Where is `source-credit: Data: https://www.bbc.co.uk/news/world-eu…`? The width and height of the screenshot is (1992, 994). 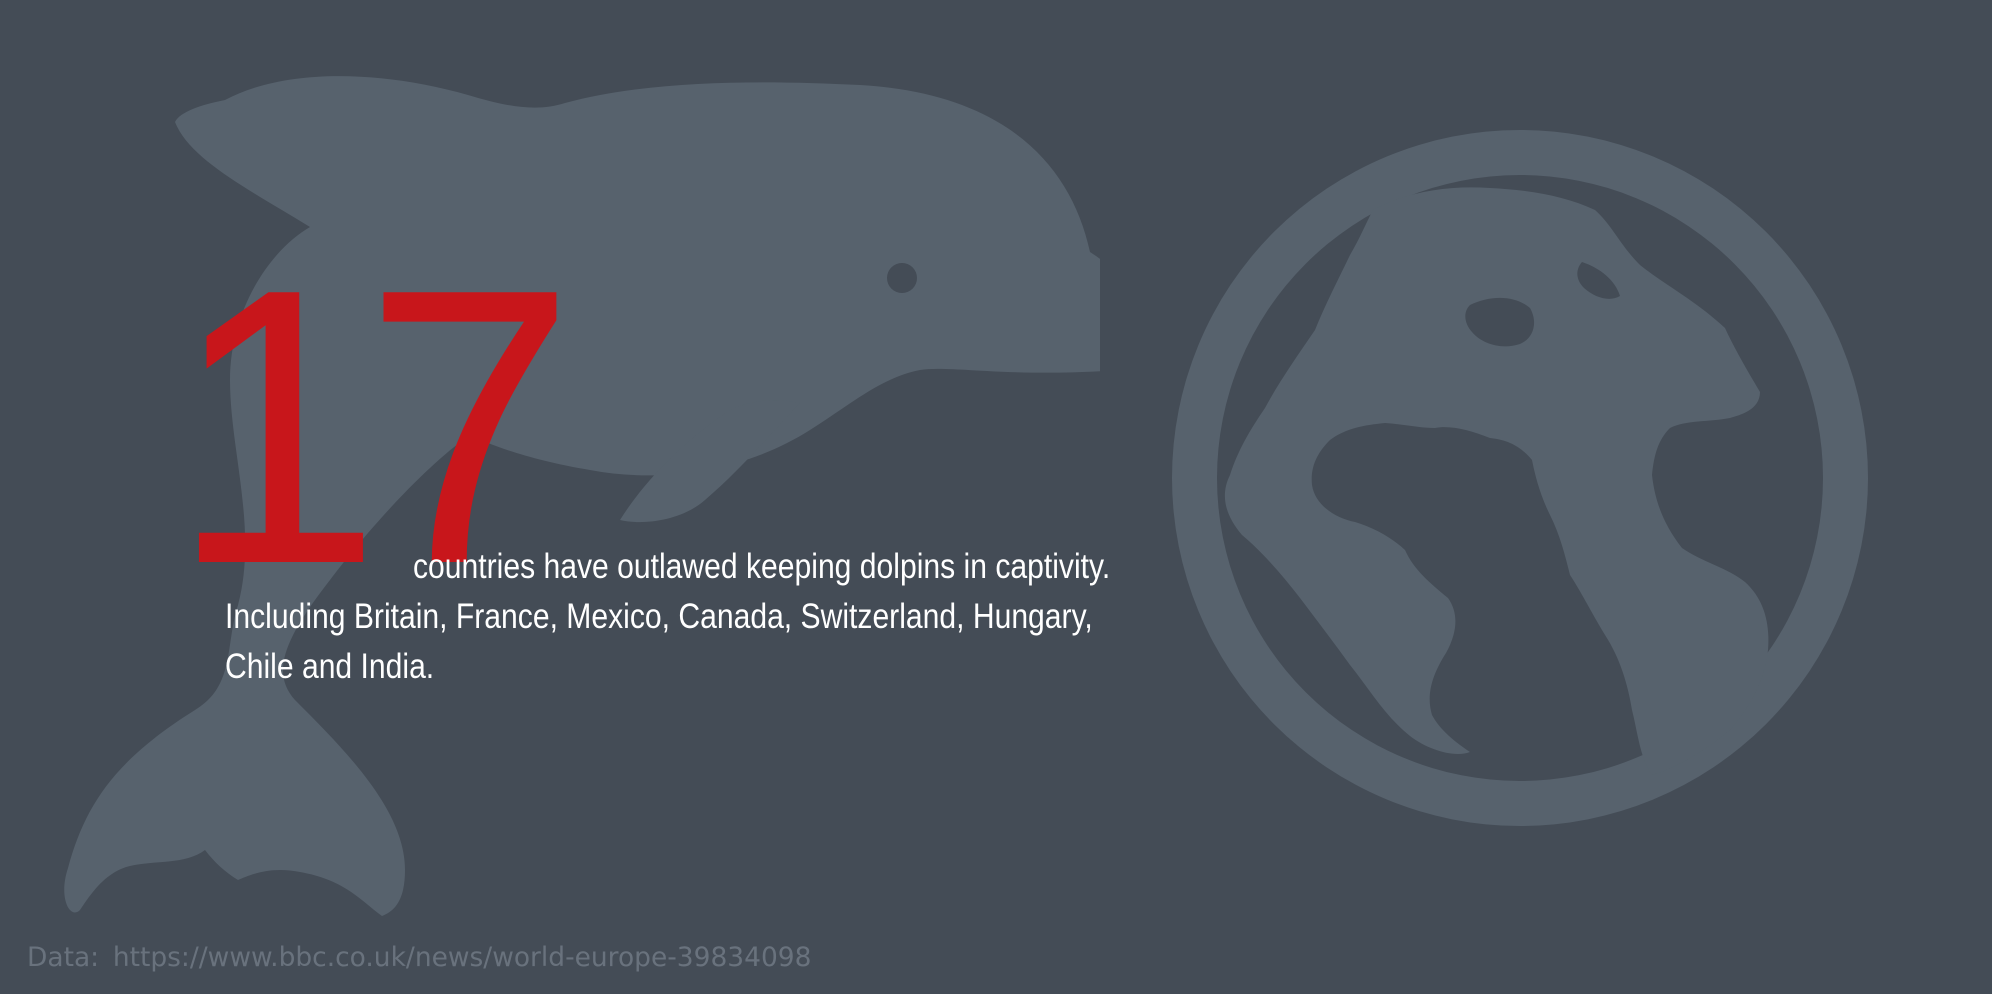
source-credit: Data: https://www.bbc.co.uk/news/world-eu… is located at coordinates (419, 958).